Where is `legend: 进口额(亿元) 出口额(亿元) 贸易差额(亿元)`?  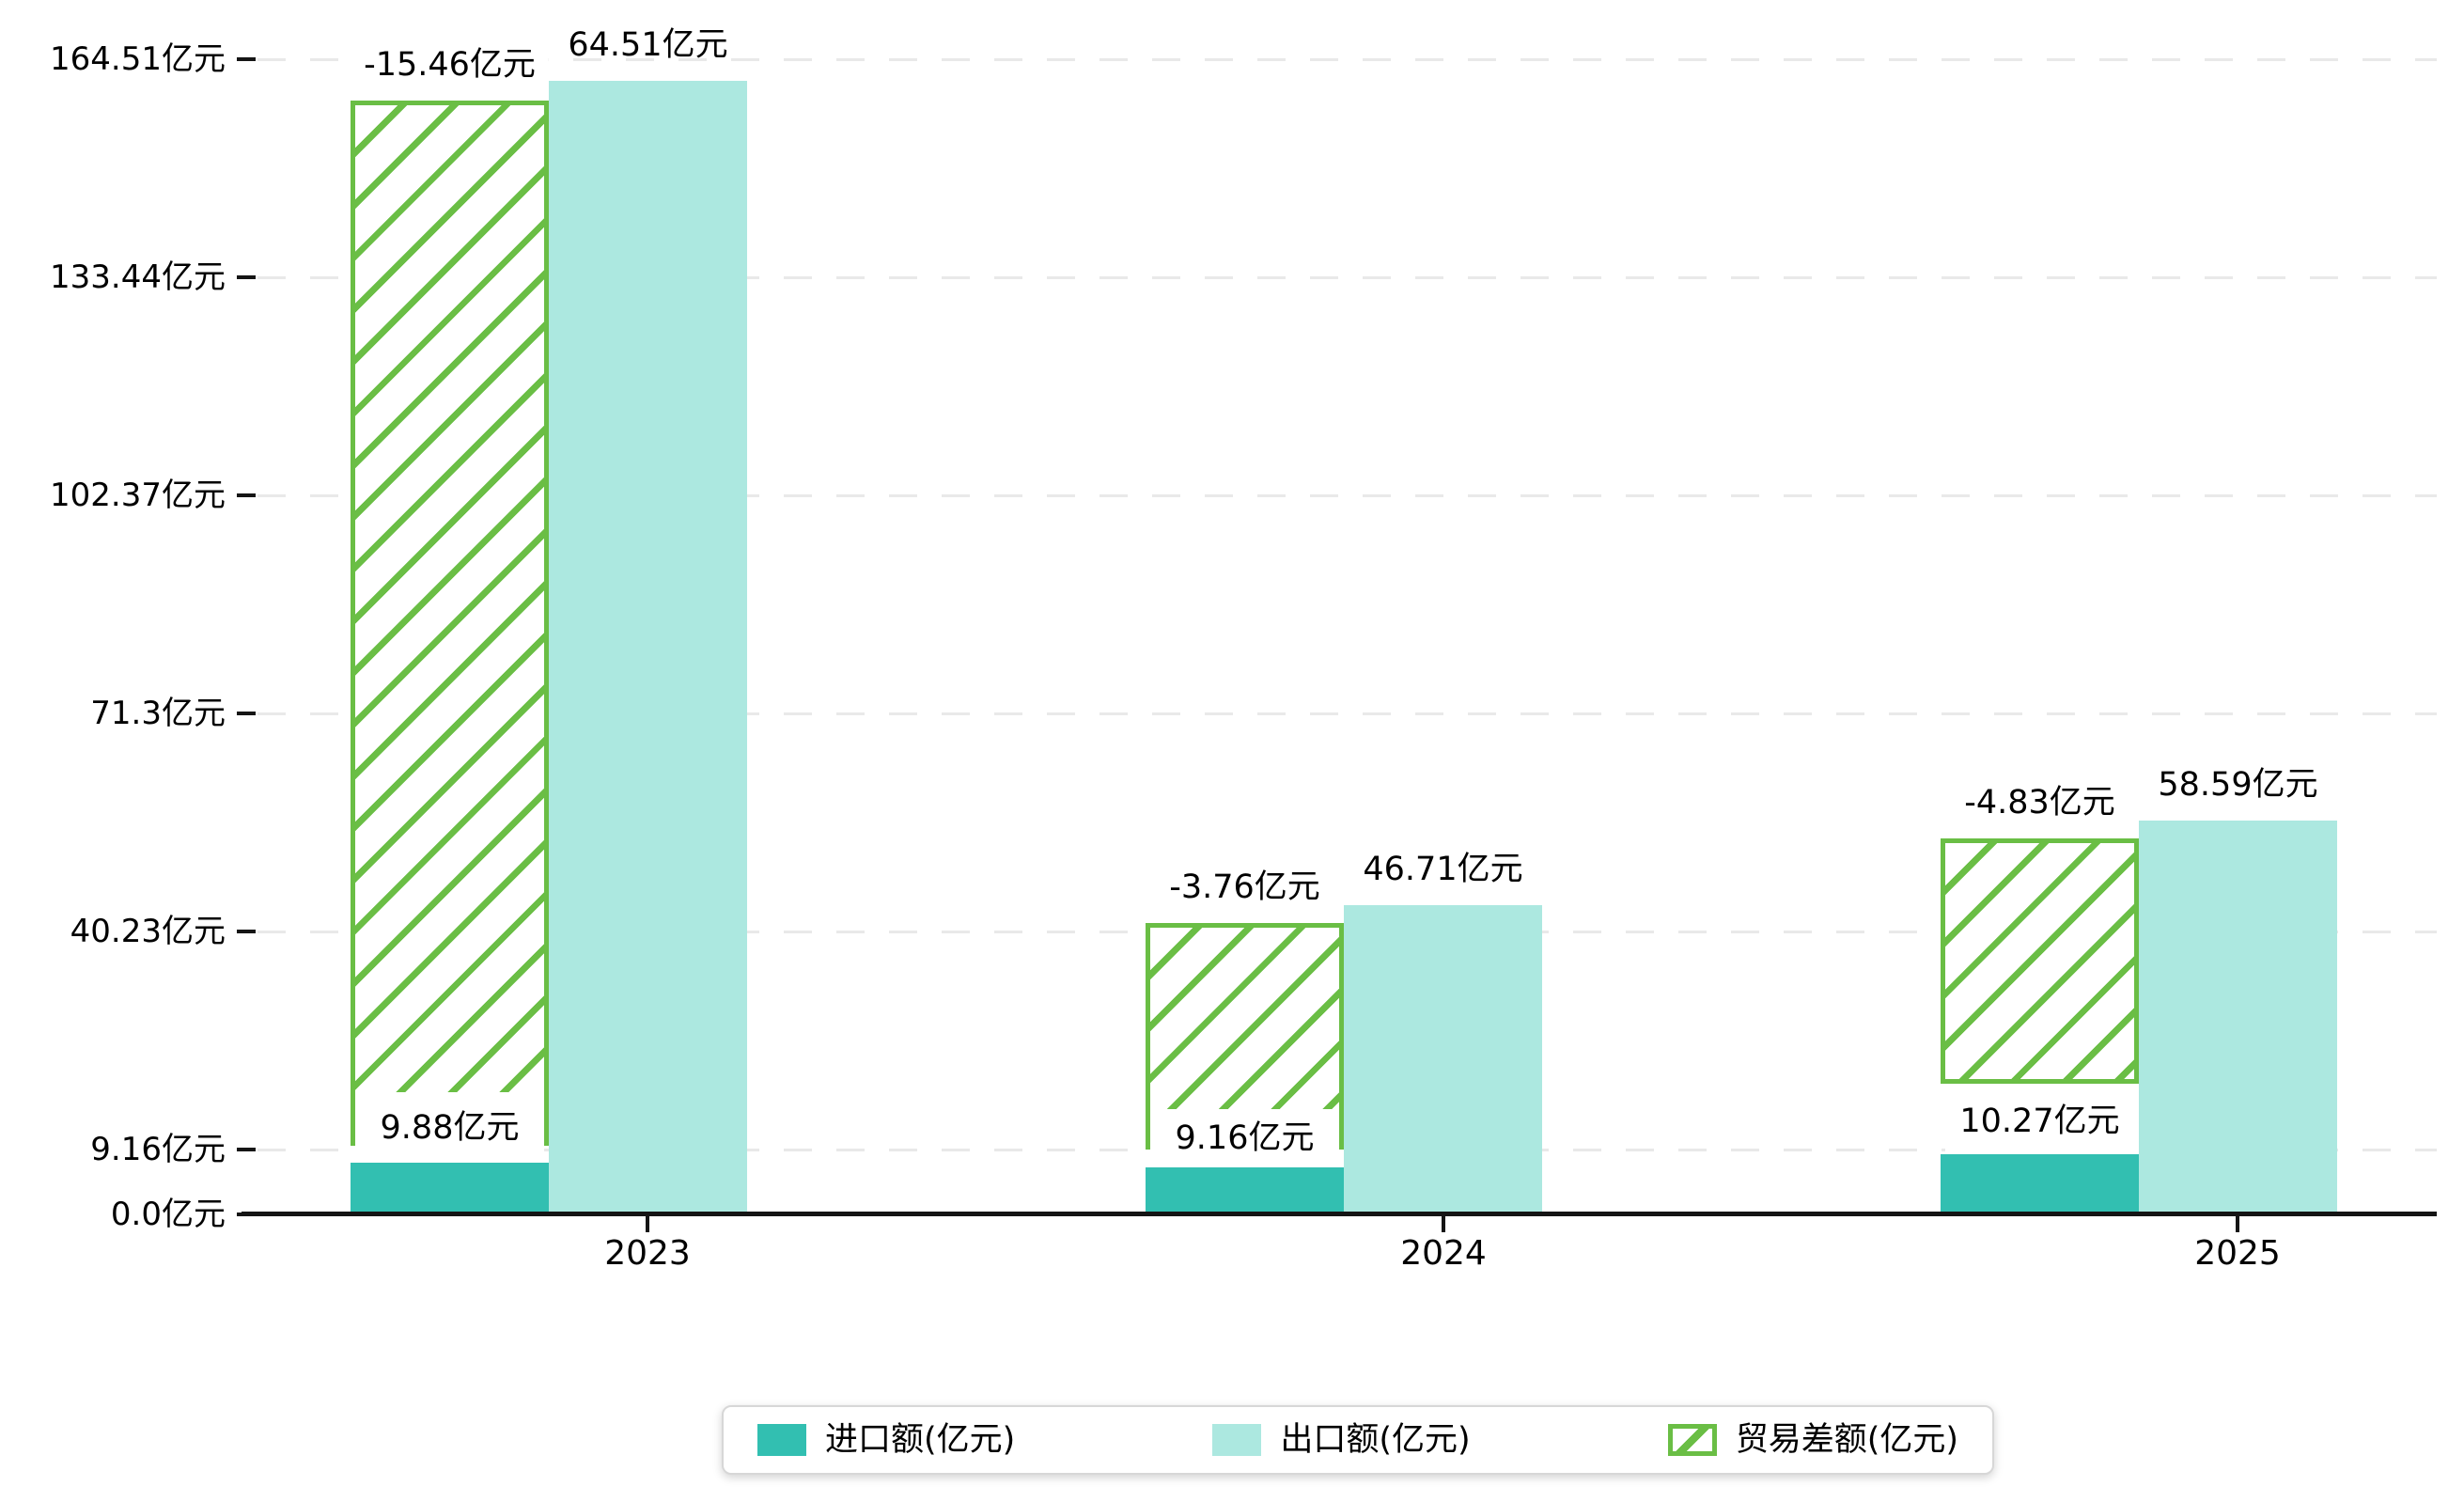 legend: 进口额(亿元) 出口额(亿元) 贸易差额(亿元) is located at coordinates (1358, 1440).